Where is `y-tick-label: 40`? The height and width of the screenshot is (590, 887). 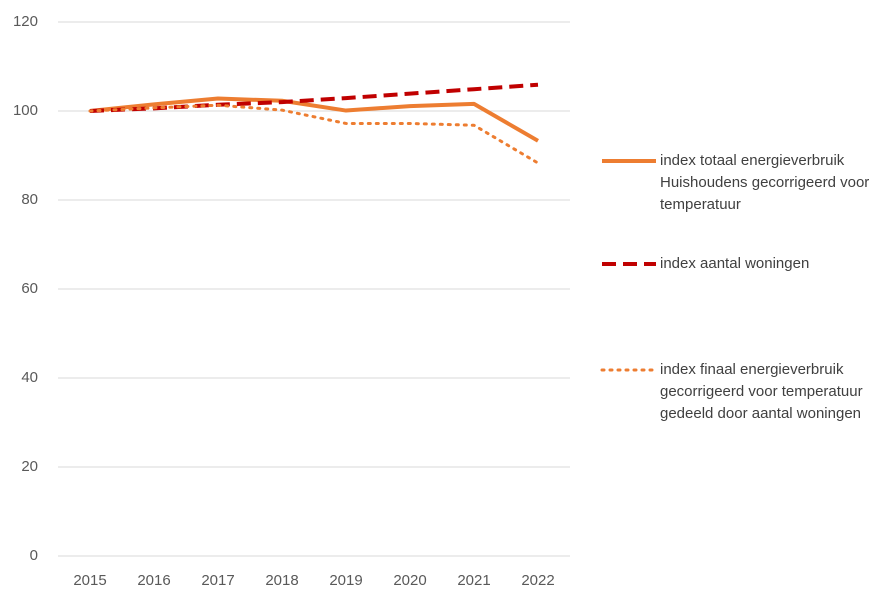
y-tick-label: 40 is located at coordinates (29, 377).